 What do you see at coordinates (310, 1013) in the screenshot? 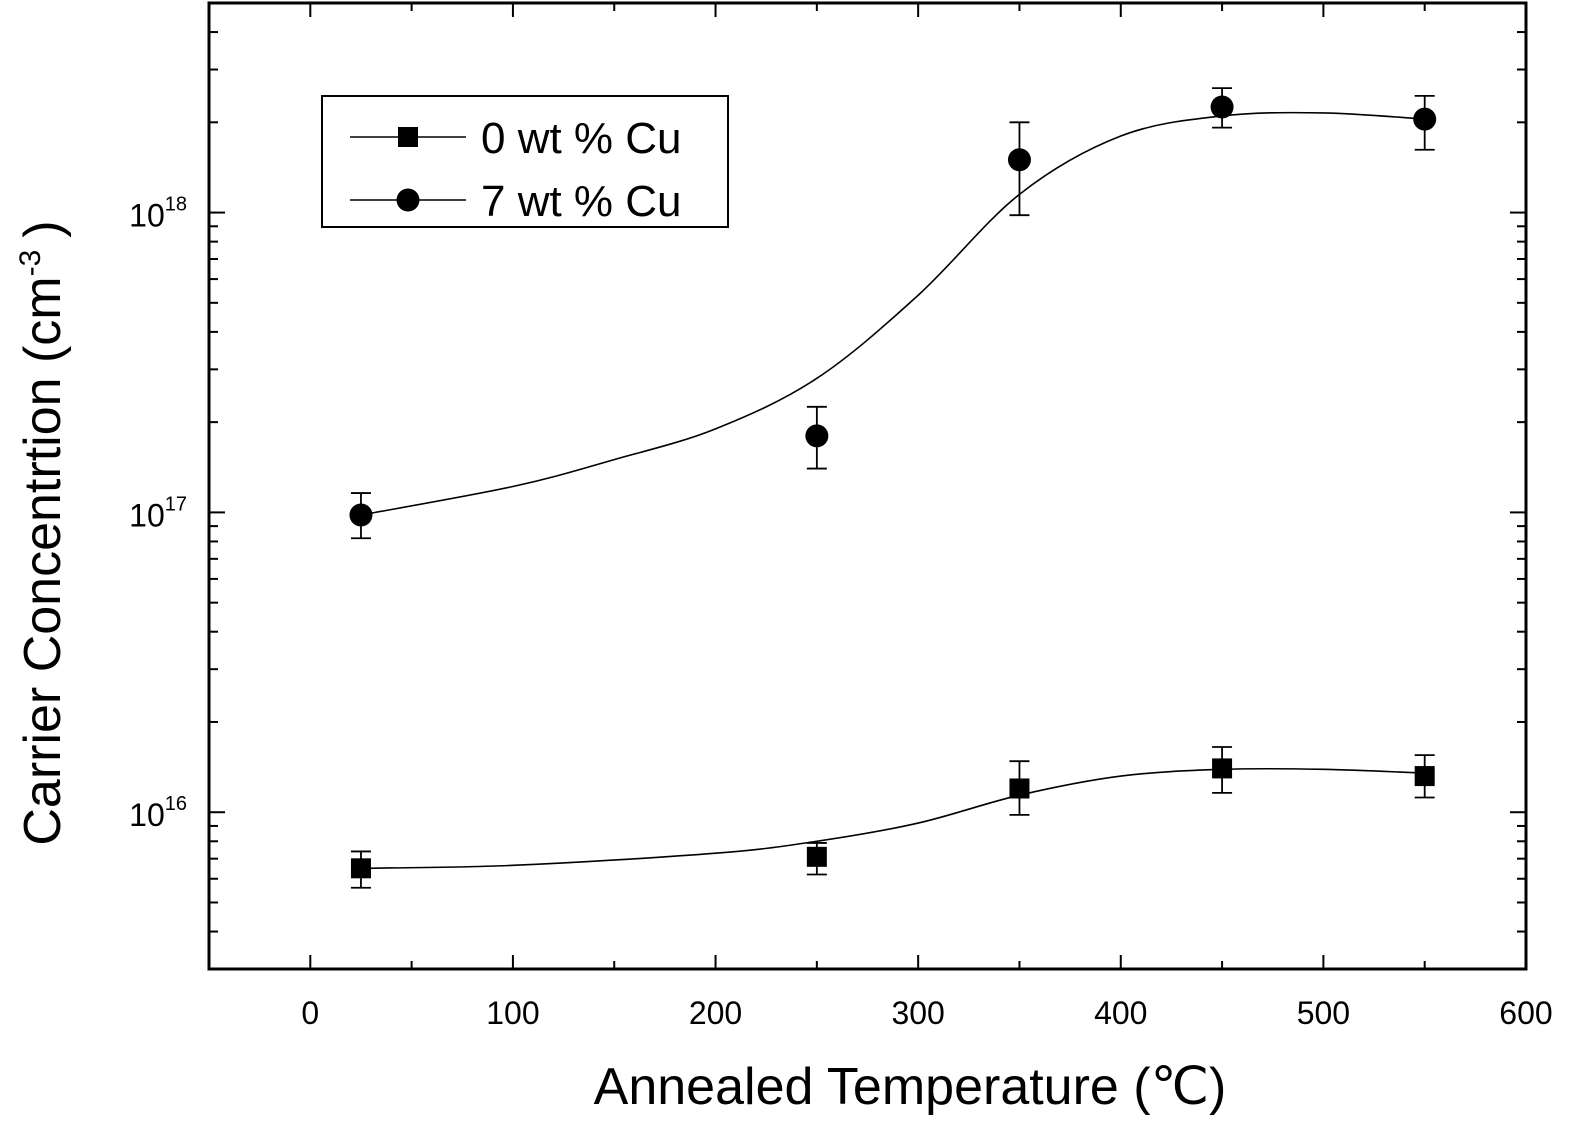
I see `x-tick-label: 0` at bounding box center [310, 1013].